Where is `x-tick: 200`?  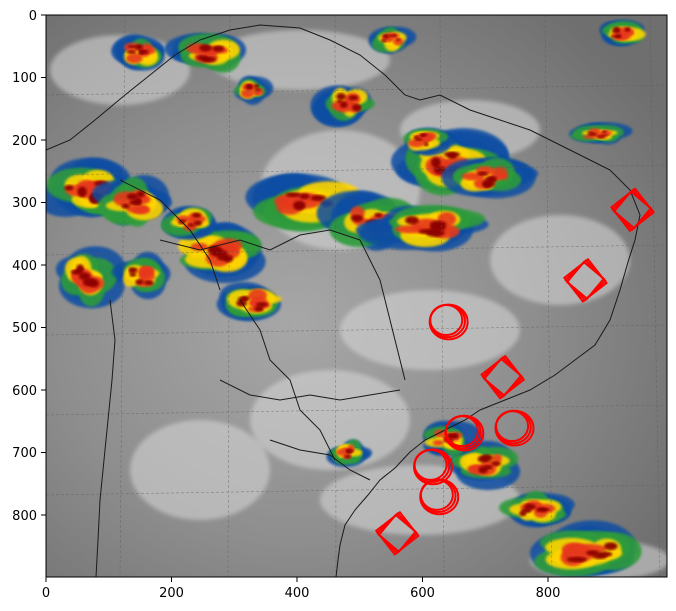 x-tick: 200 is located at coordinates (171, 589).